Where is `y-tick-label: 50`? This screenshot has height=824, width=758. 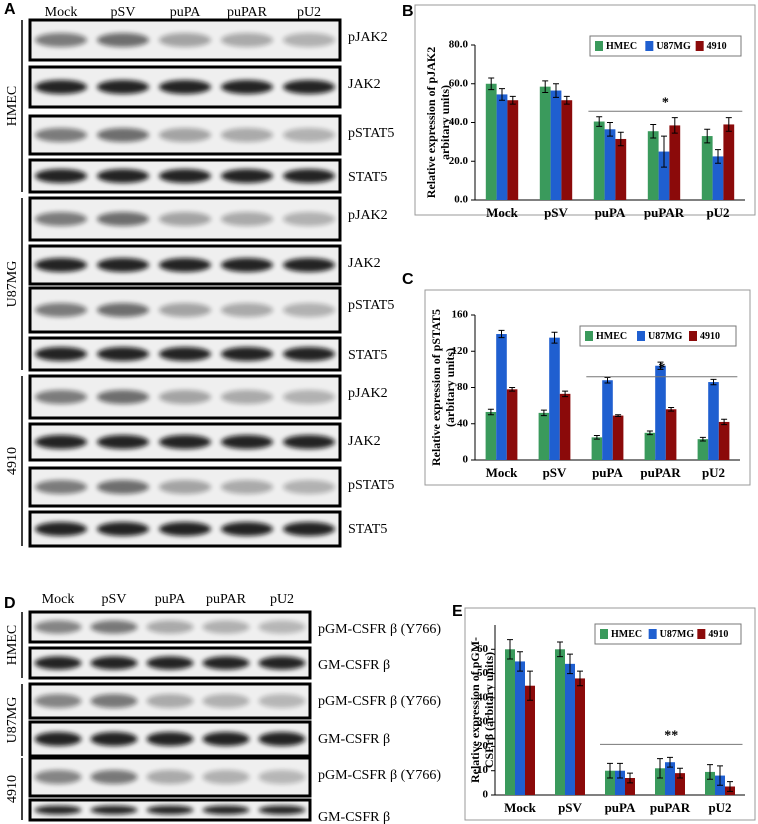
y-tick-label: 50 is located at coordinates (483, 673).